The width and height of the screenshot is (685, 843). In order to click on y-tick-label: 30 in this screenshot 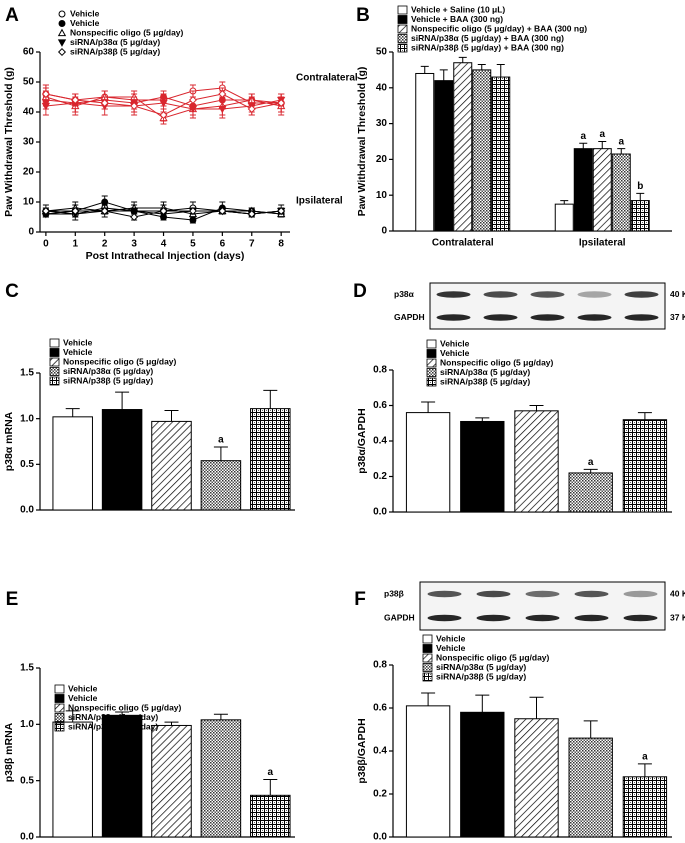, I will do `click(29, 142)`.